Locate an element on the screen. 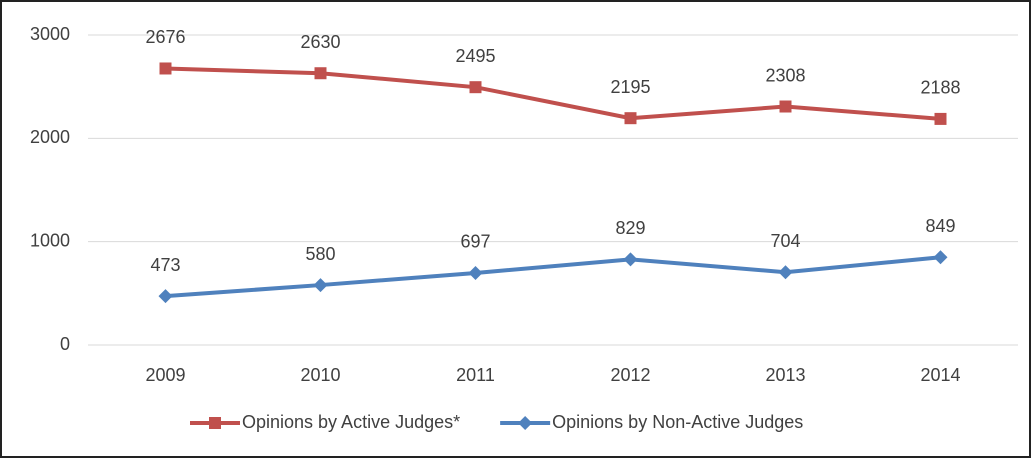  data-label: 704 is located at coordinates (785, 241).